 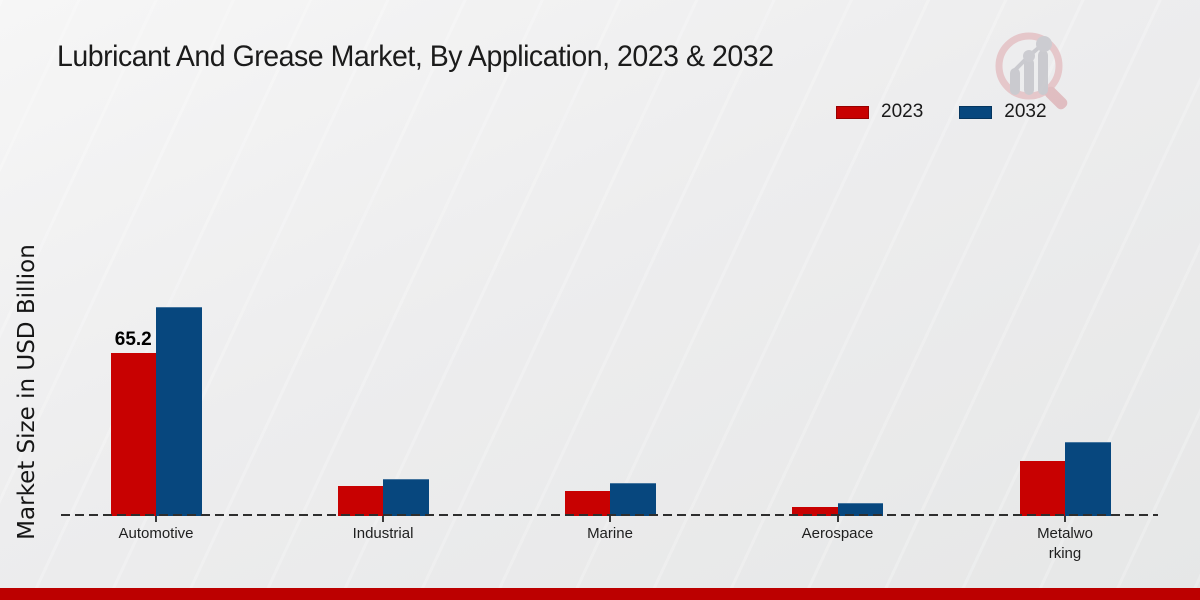 What do you see at coordinates (837, 533) in the screenshot?
I see `x-axis-label-aerospace: Aerospace` at bounding box center [837, 533].